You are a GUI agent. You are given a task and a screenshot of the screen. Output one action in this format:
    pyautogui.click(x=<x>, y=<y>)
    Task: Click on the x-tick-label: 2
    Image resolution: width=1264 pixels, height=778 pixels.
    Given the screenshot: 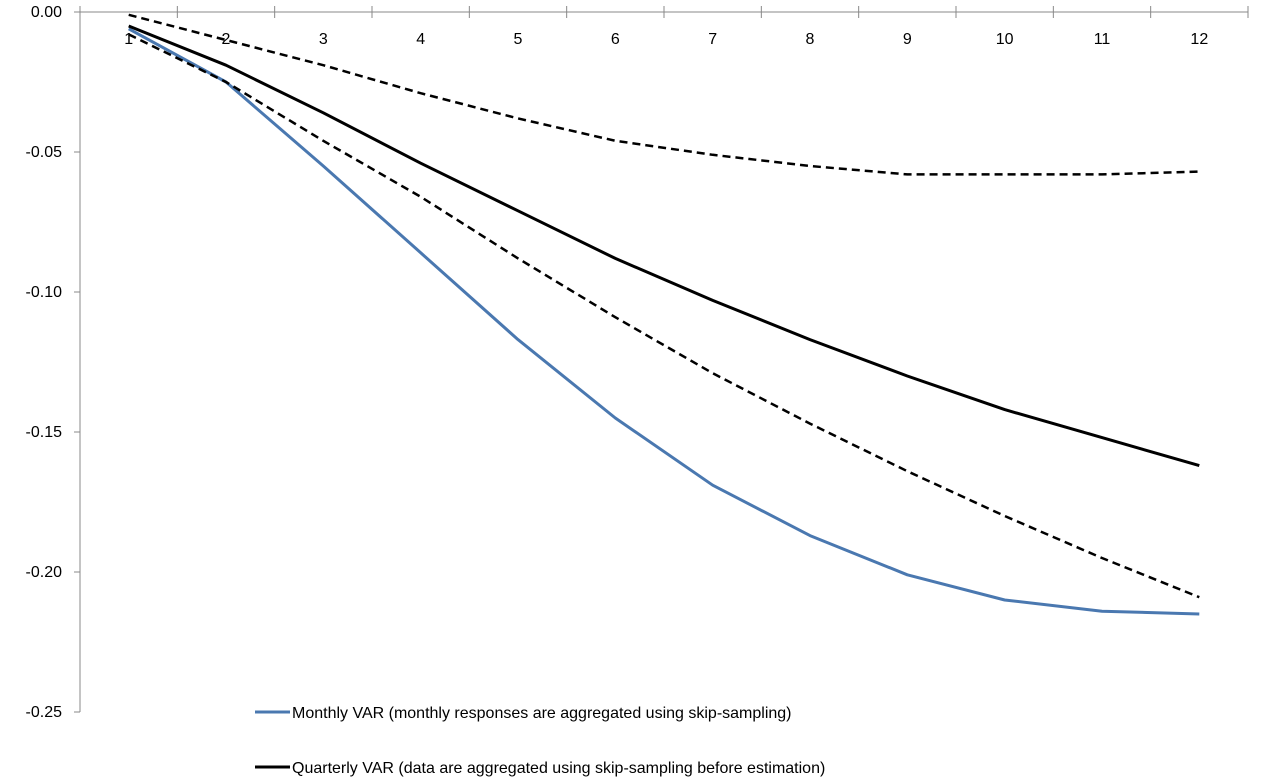 What is the action you would take?
    pyautogui.click(x=226, y=39)
    